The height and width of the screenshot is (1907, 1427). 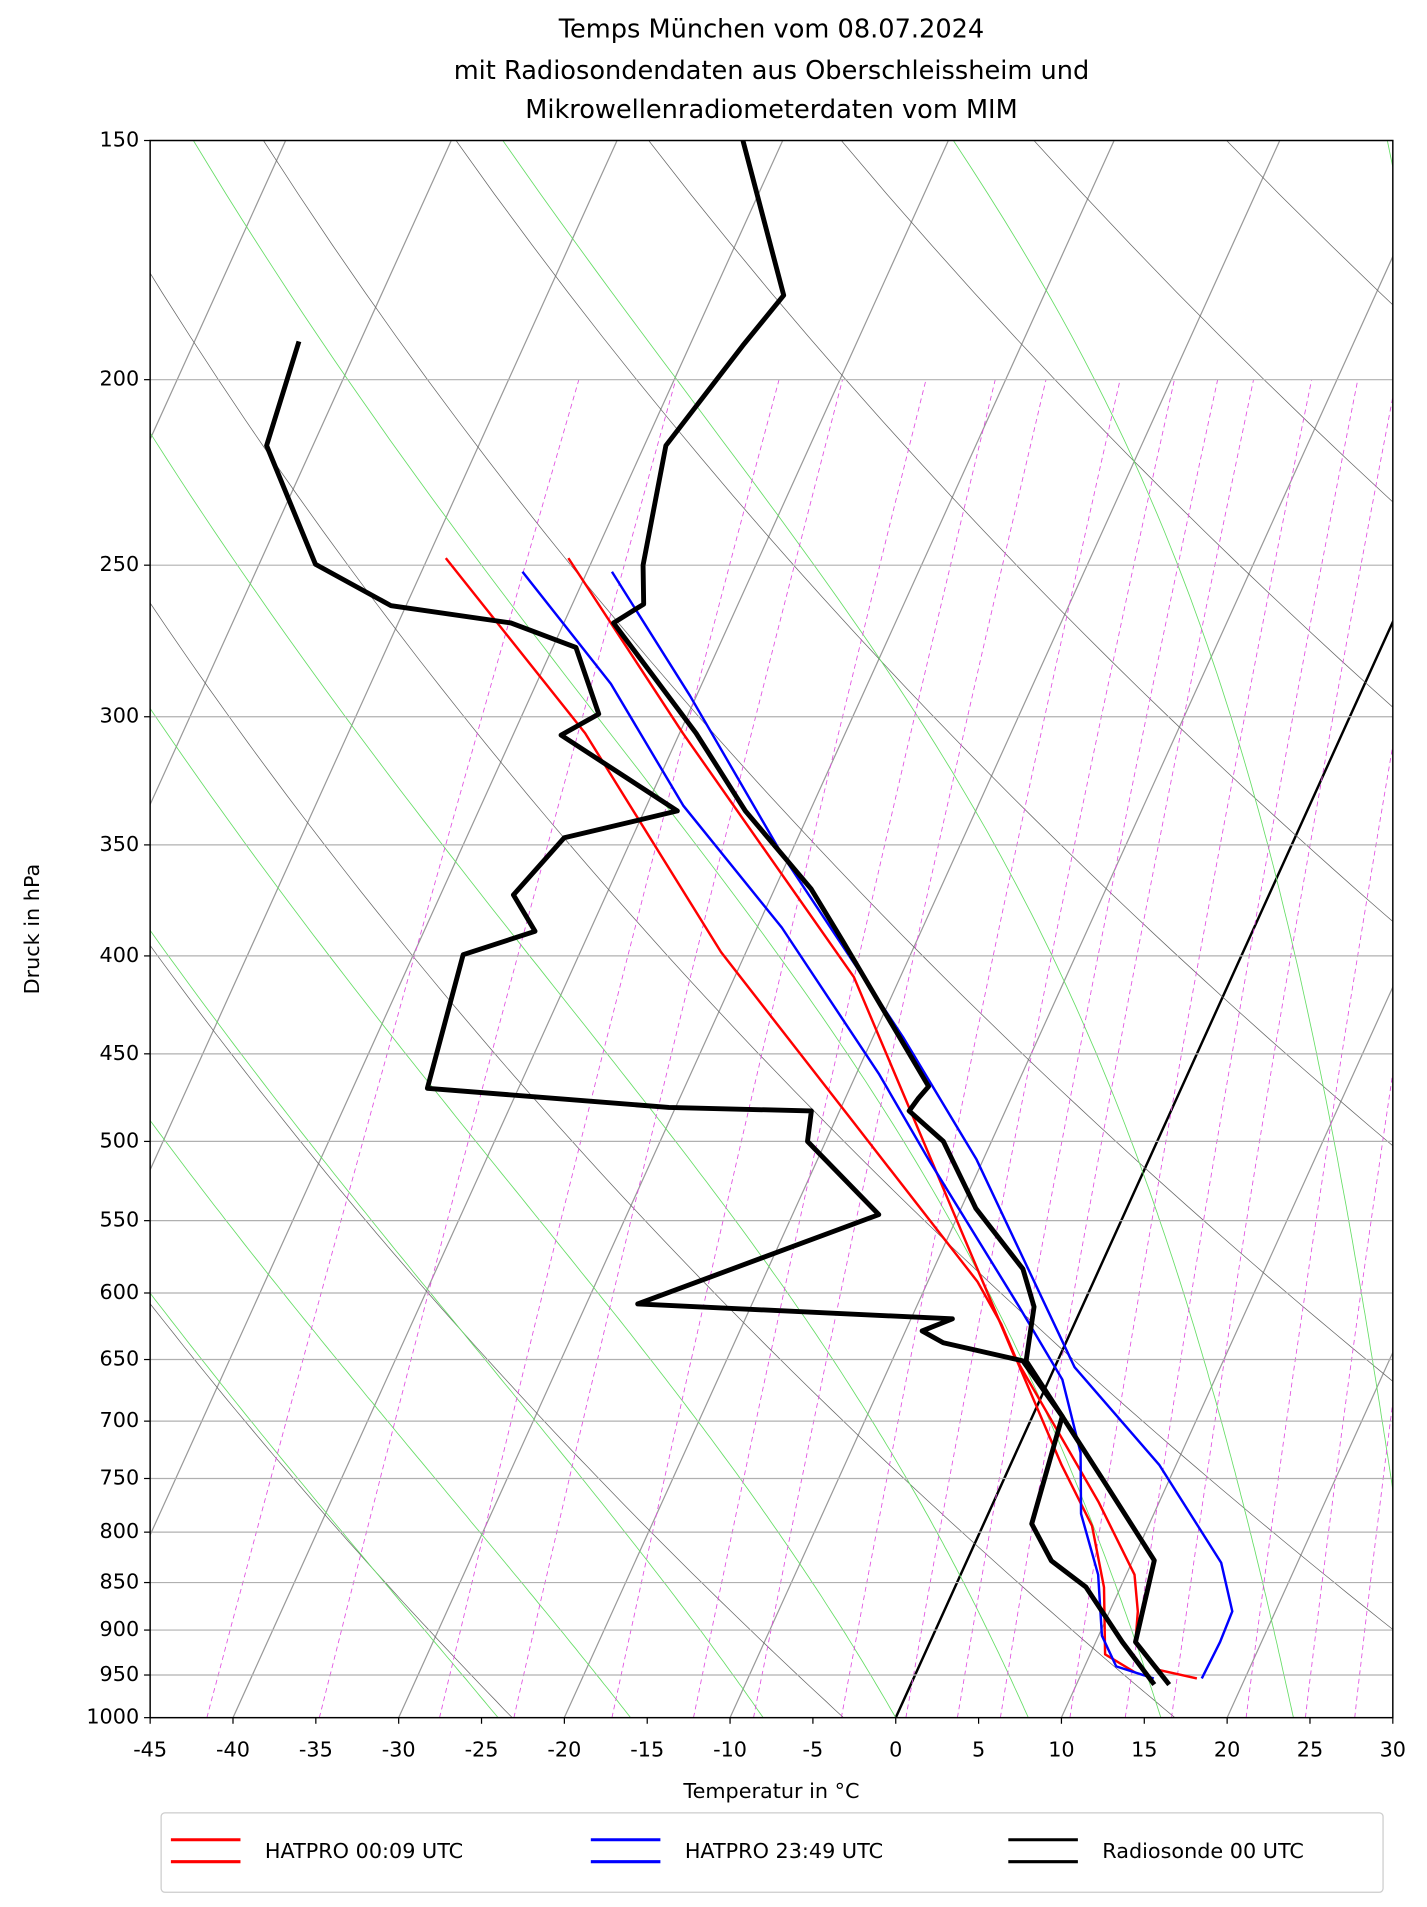 I want to click on x-tick-label: -15, so click(x=647, y=1750).